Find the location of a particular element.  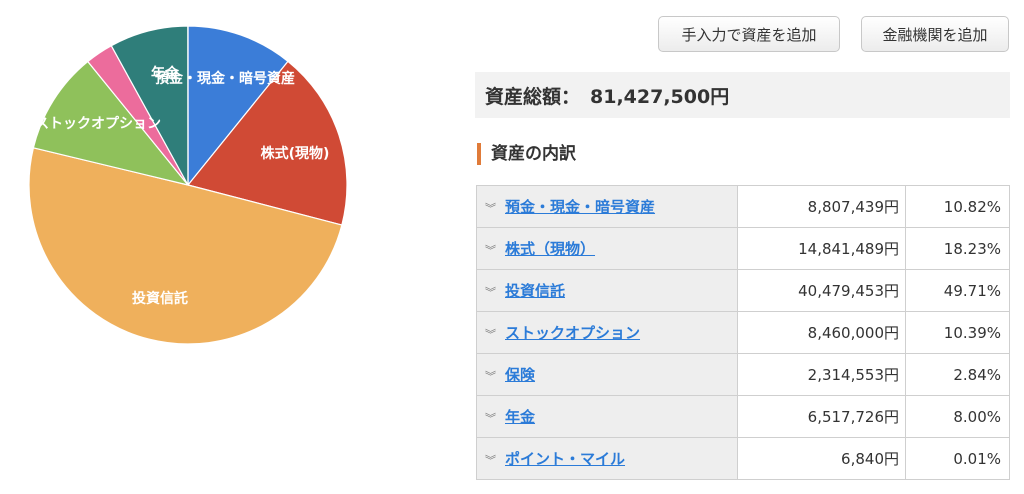

amount-cell: 6,840円 is located at coordinates (821, 458).